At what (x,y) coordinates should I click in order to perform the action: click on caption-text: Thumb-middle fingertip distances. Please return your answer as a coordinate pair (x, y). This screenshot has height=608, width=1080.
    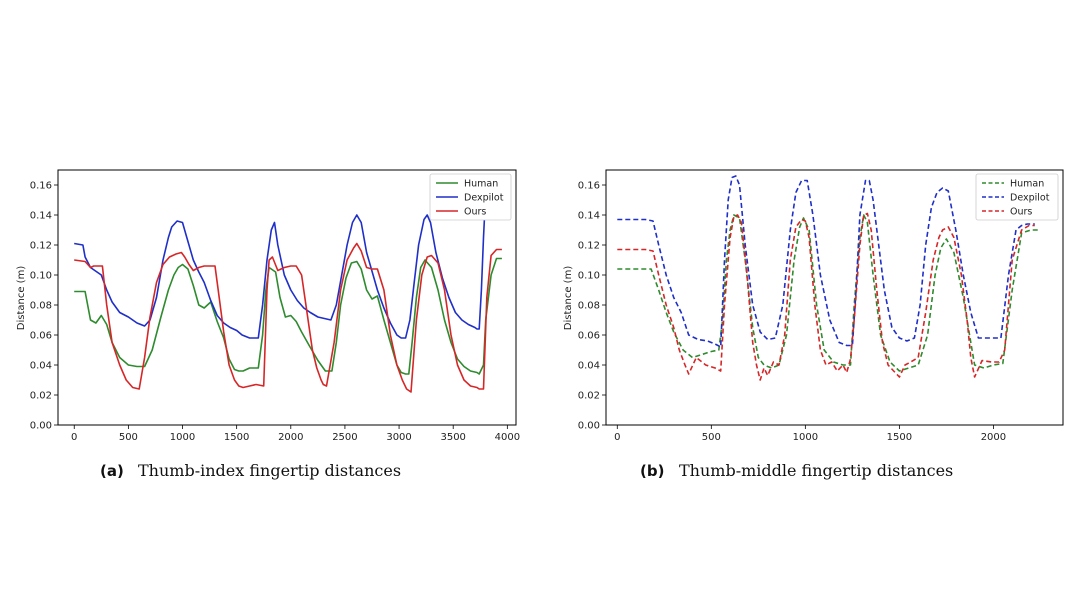
    Looking at the image, I should click on (816, 470).